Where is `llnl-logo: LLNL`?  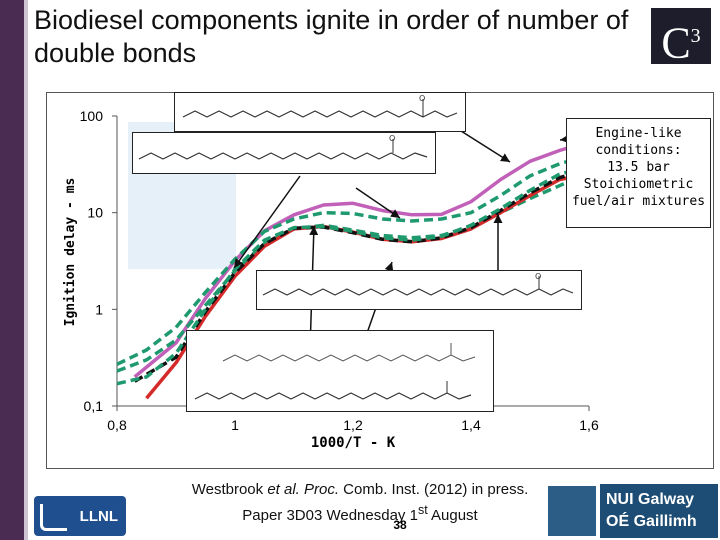 llnl-logo: LLNL is located at coordinates (80, 516).